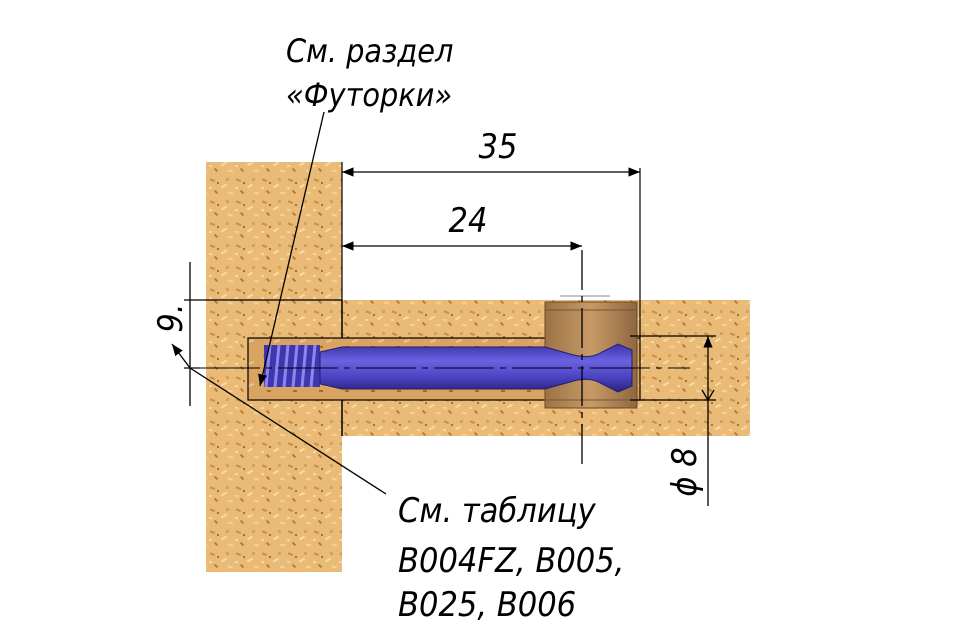  What do you see at coordinates (291, 249) in the screenshot?
I see `leader-futorki` at bounding box center [291, 249].